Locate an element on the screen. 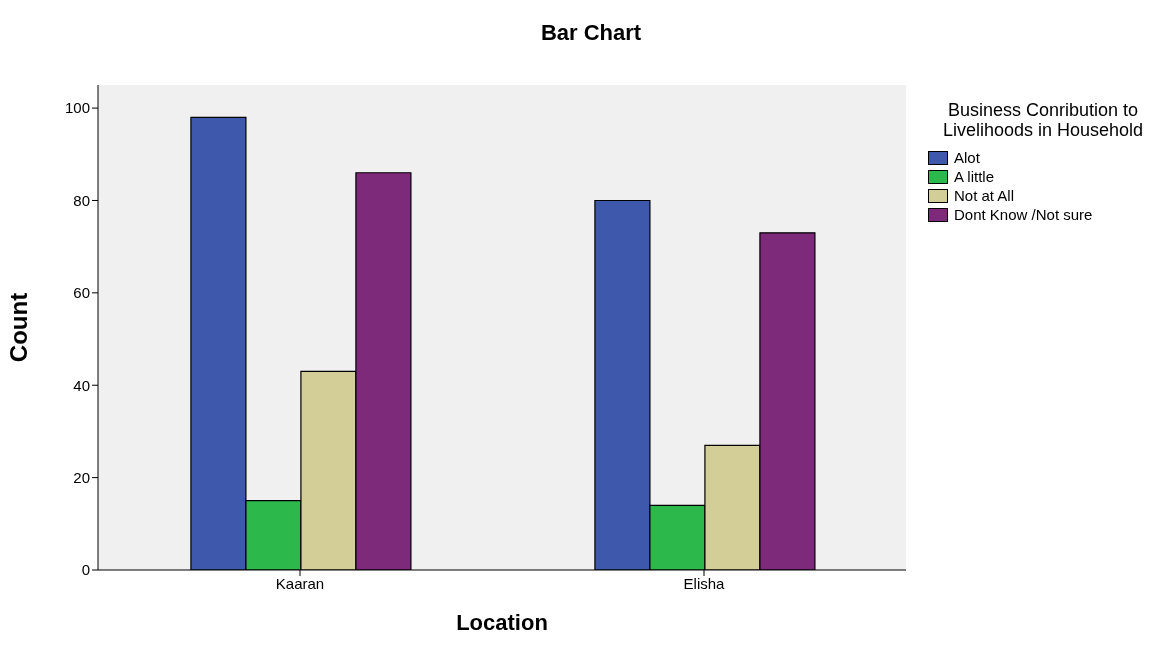  legend-label: Alot is located at coordinates (967, 157).